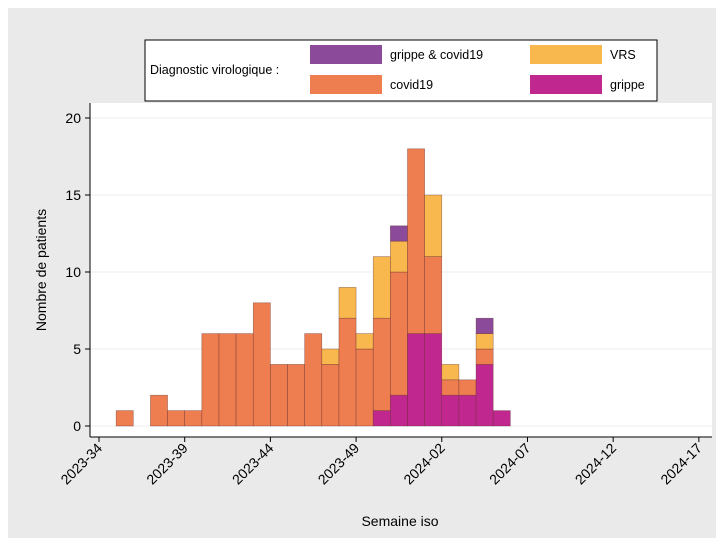 The width and height of the screenshot is (723, 550). I want to click on legend-label: grippe, so click(627, 85).